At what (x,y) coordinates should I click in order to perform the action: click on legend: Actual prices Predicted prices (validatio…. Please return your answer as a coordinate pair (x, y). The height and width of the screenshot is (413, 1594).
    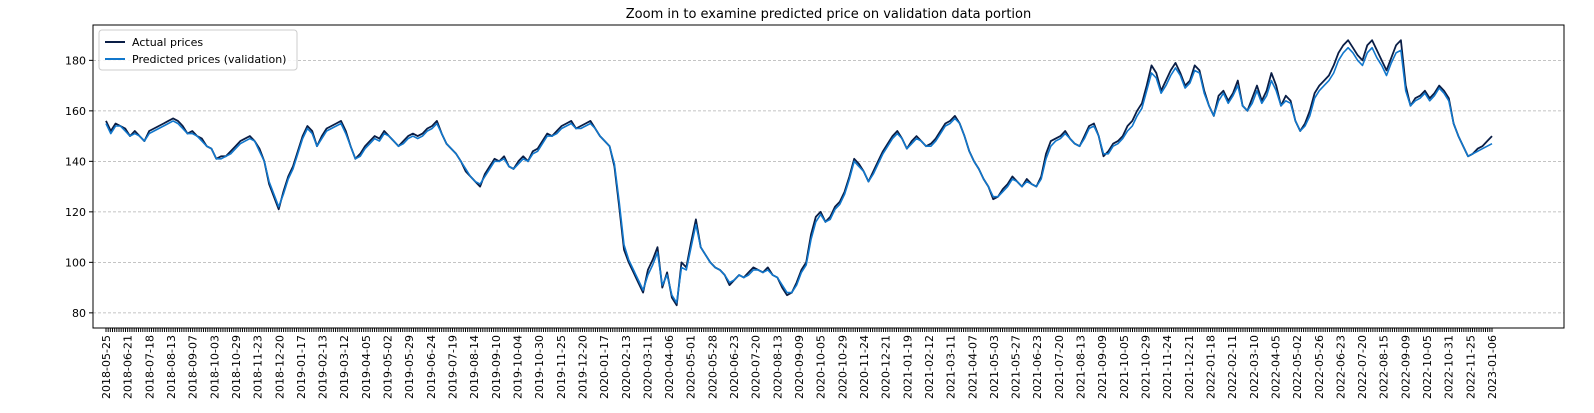
    Looking at the image, I should click on (198, 50).